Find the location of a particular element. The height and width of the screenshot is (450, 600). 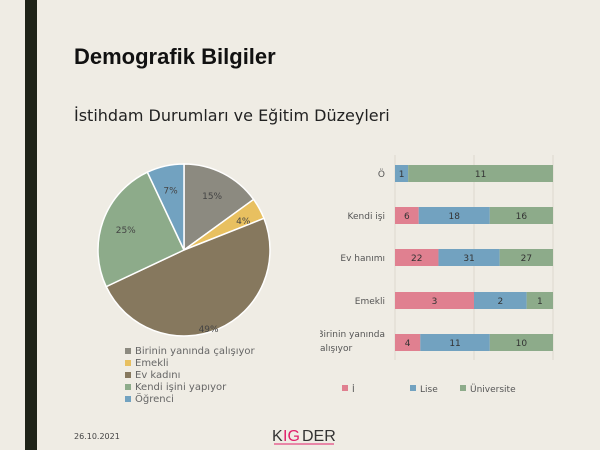

pie-data-label: 49% is located at coordinates (209, 330).